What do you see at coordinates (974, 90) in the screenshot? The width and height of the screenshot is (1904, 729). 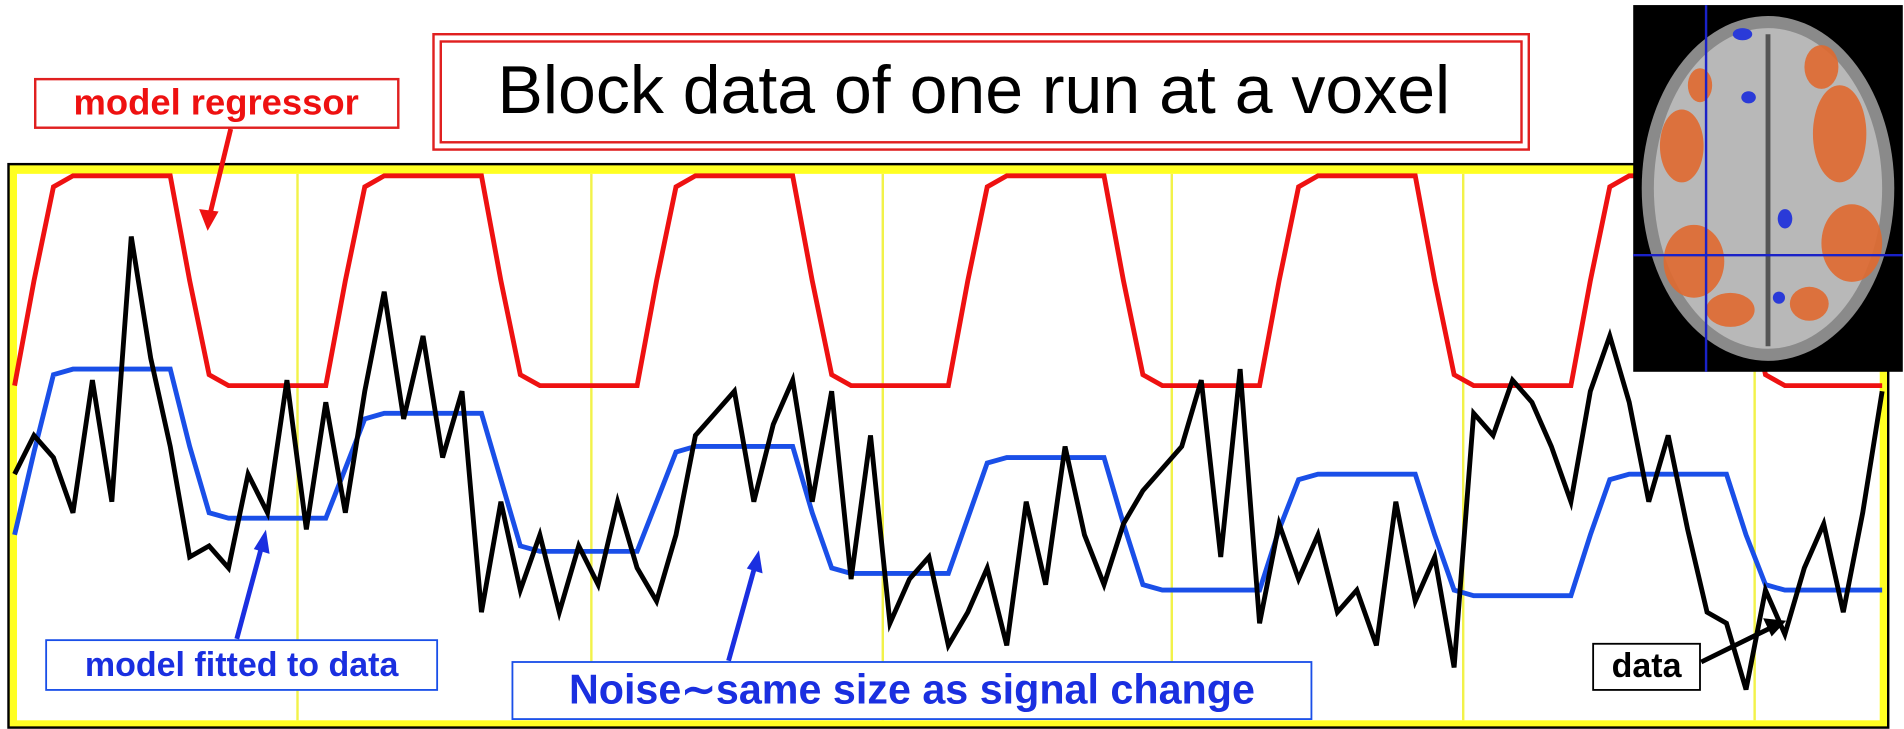 I see `chart-title: Block data of one run at a voxel` at bounding box center [974, 90].